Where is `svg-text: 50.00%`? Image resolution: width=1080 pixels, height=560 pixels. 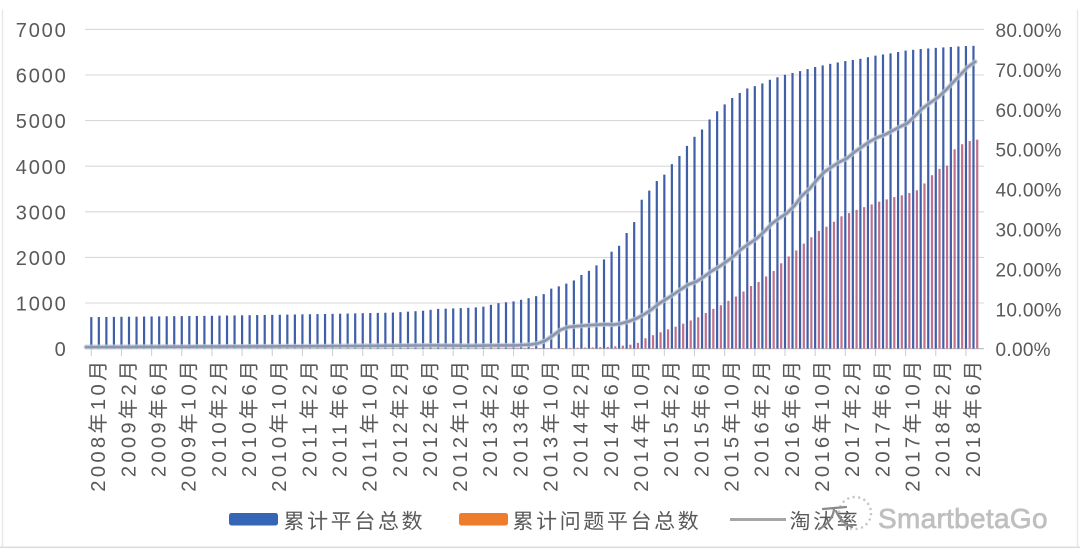 svg-text: 50.00% is located at coordinates (1029, 151).